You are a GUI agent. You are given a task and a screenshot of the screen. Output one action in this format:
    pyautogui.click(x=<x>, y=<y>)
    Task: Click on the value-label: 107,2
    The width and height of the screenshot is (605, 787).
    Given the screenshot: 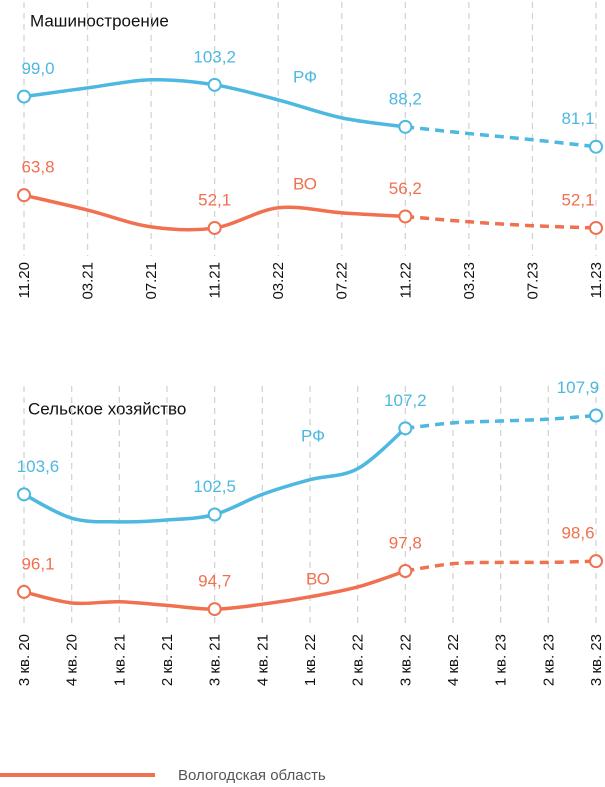 What is the action you would take?
    pyautogui.click(x=405, y=400)
    